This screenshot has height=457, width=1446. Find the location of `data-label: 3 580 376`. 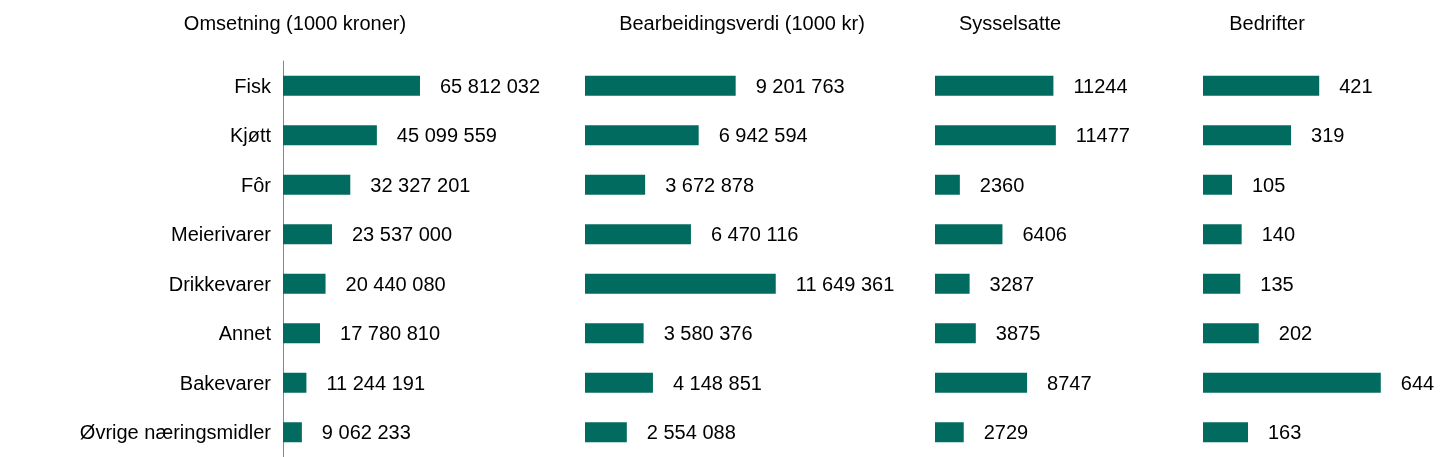

data-label: 3 580 376 is located at coordinates (708, 333).